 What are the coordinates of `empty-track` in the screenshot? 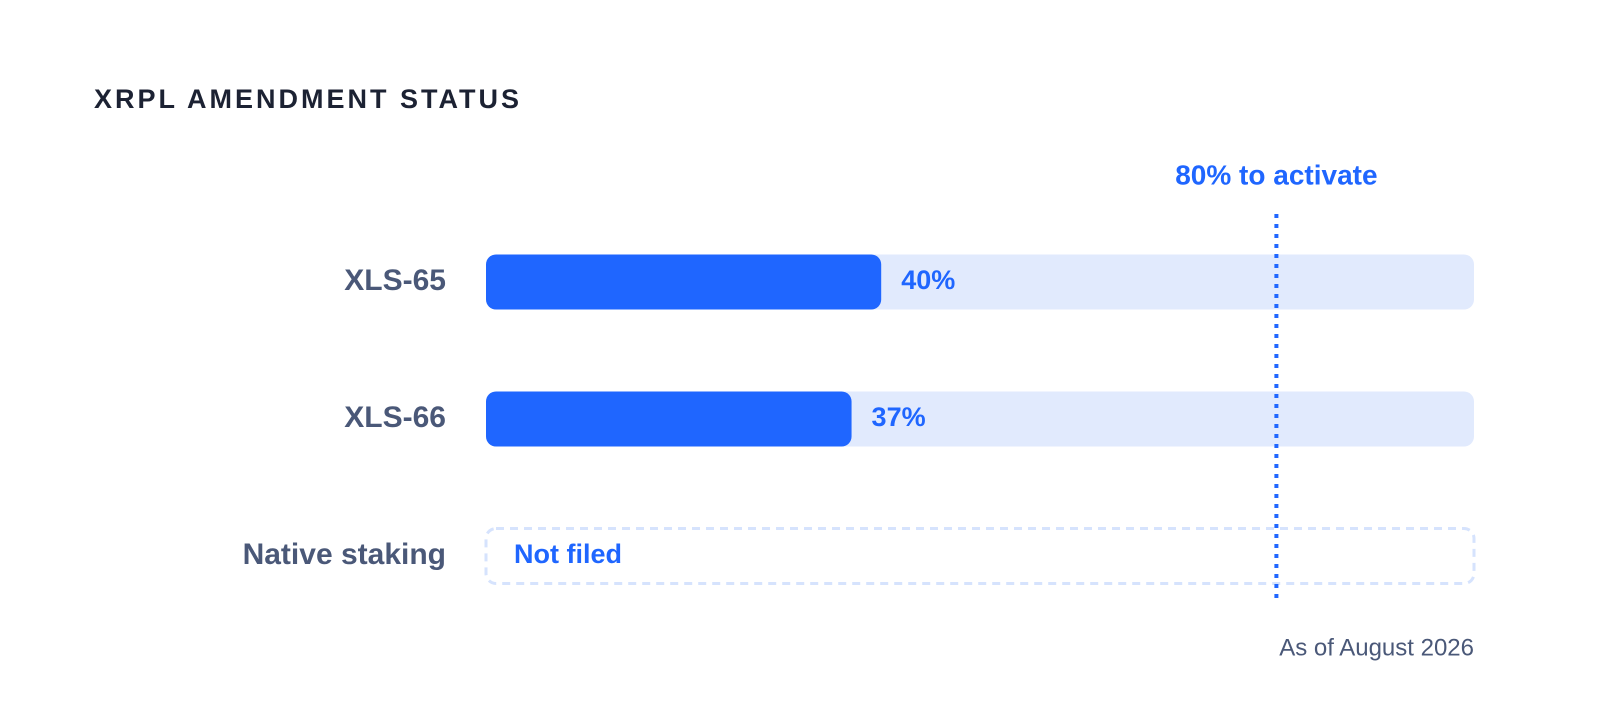 It's located at (980, 556).